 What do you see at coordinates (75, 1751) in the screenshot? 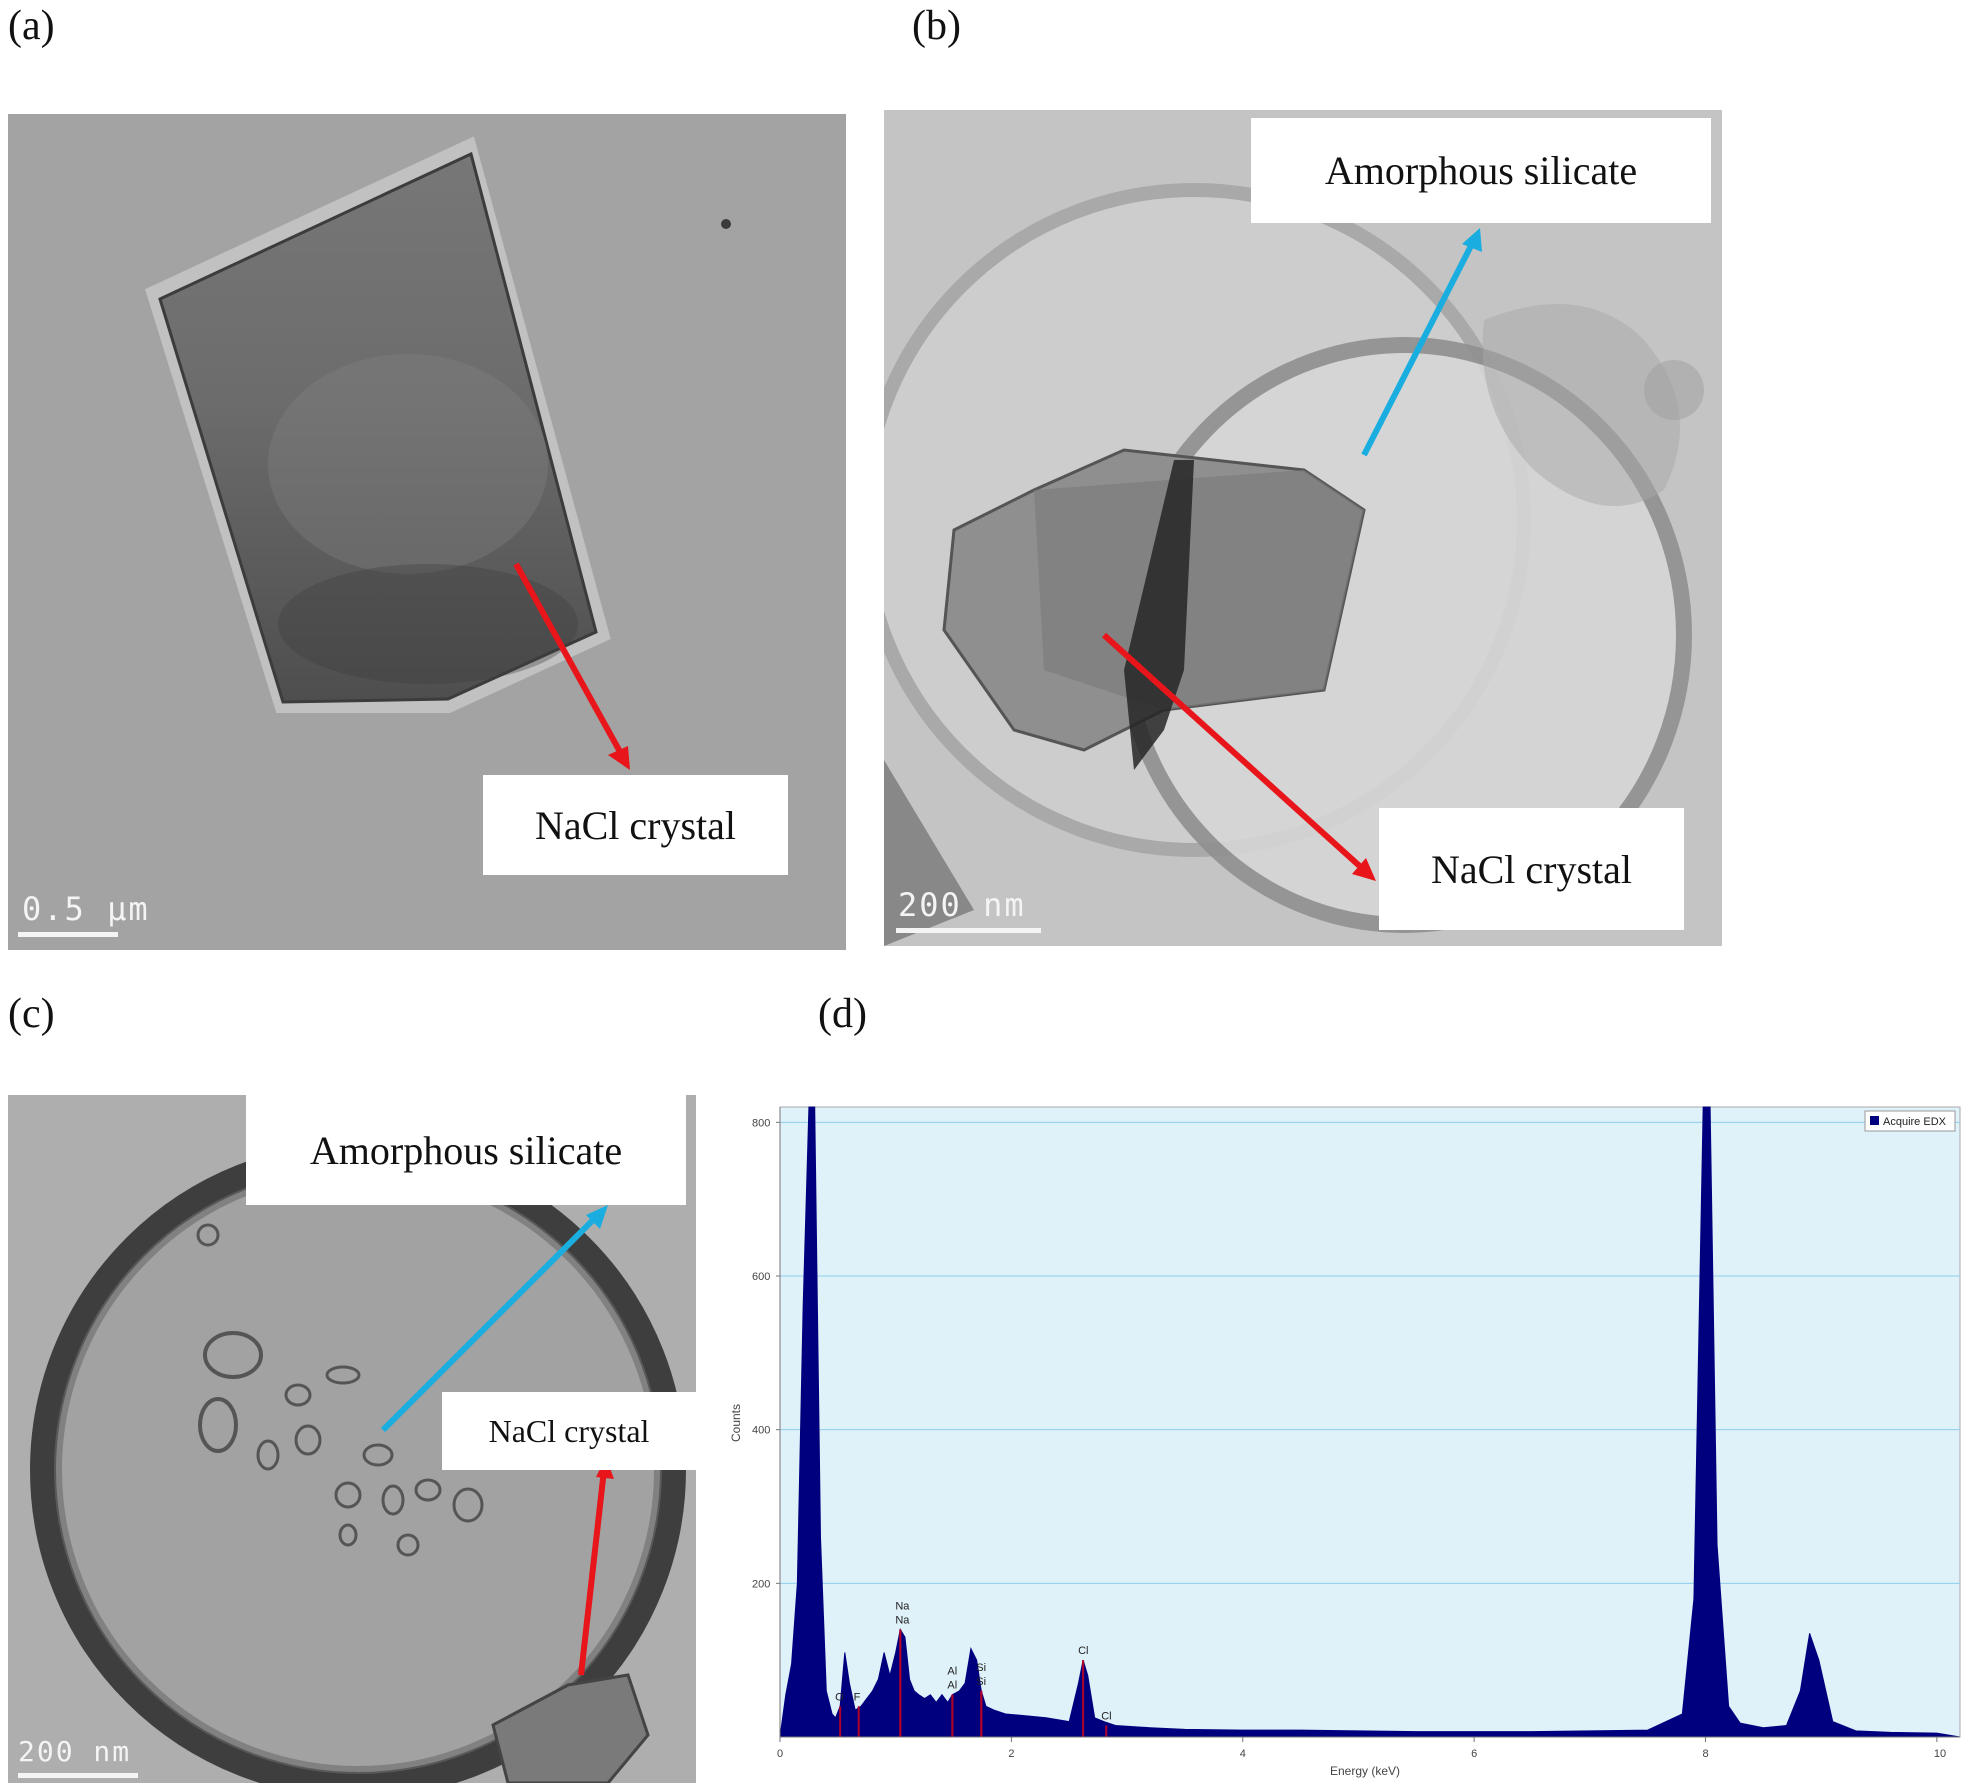
I see `scale-bar-label-c: 200 nm` at bounding box center [75, 1751].